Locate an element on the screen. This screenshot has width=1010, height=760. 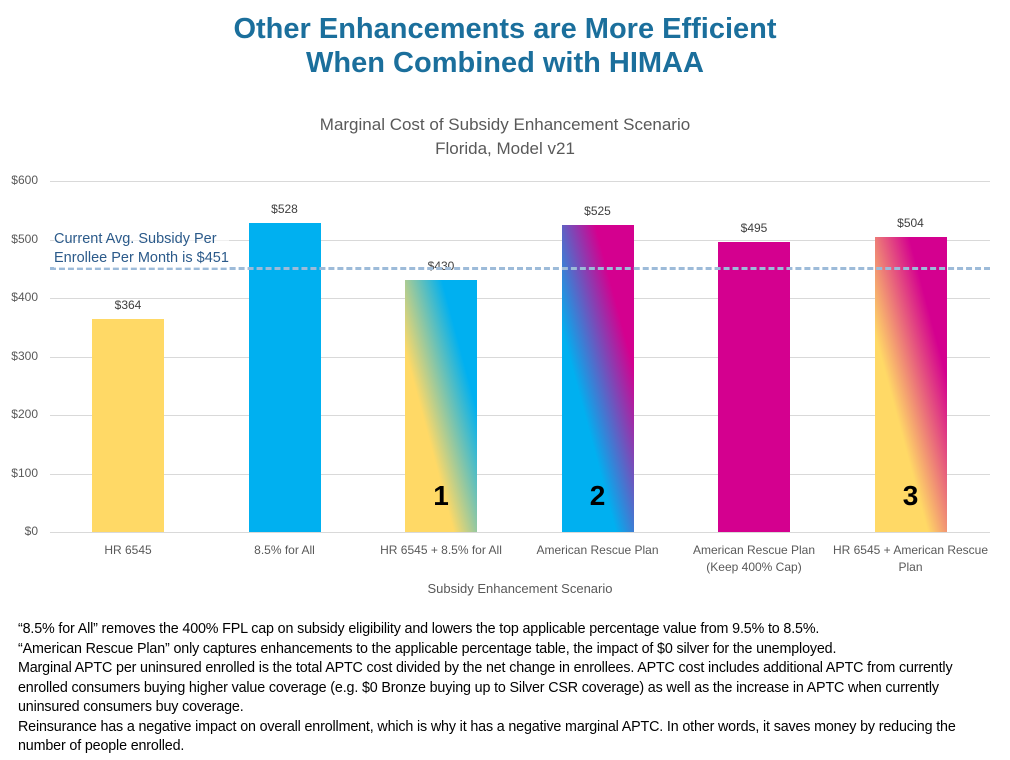
x-tick-label: HR 6545 + American Rescue Plan is located at coordinates (911, 559).